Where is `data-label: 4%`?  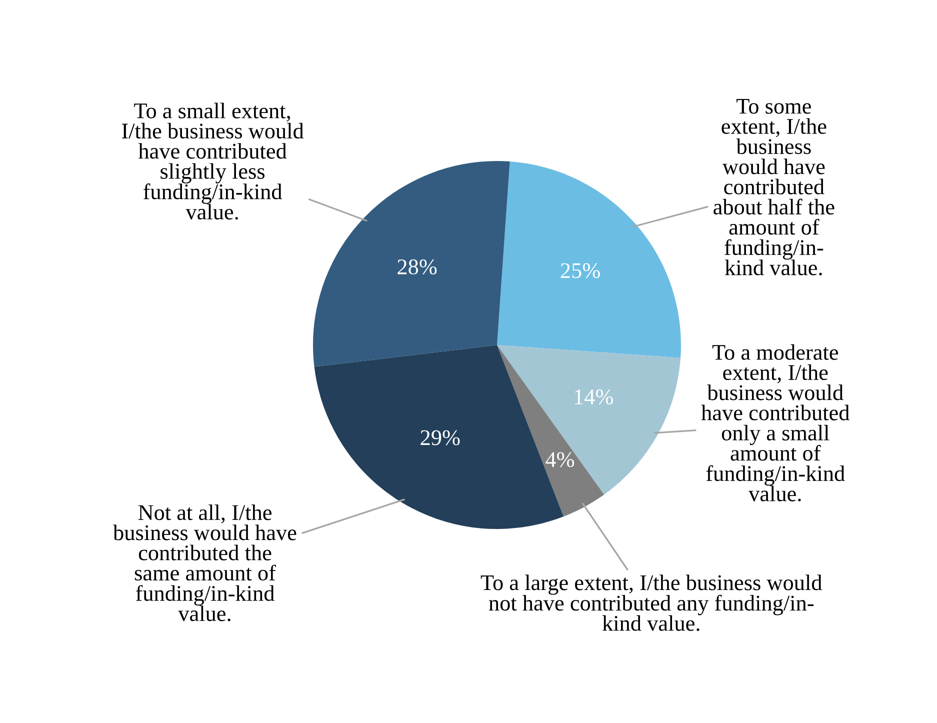
data-label: 4% is located at coordinates (560, 460).